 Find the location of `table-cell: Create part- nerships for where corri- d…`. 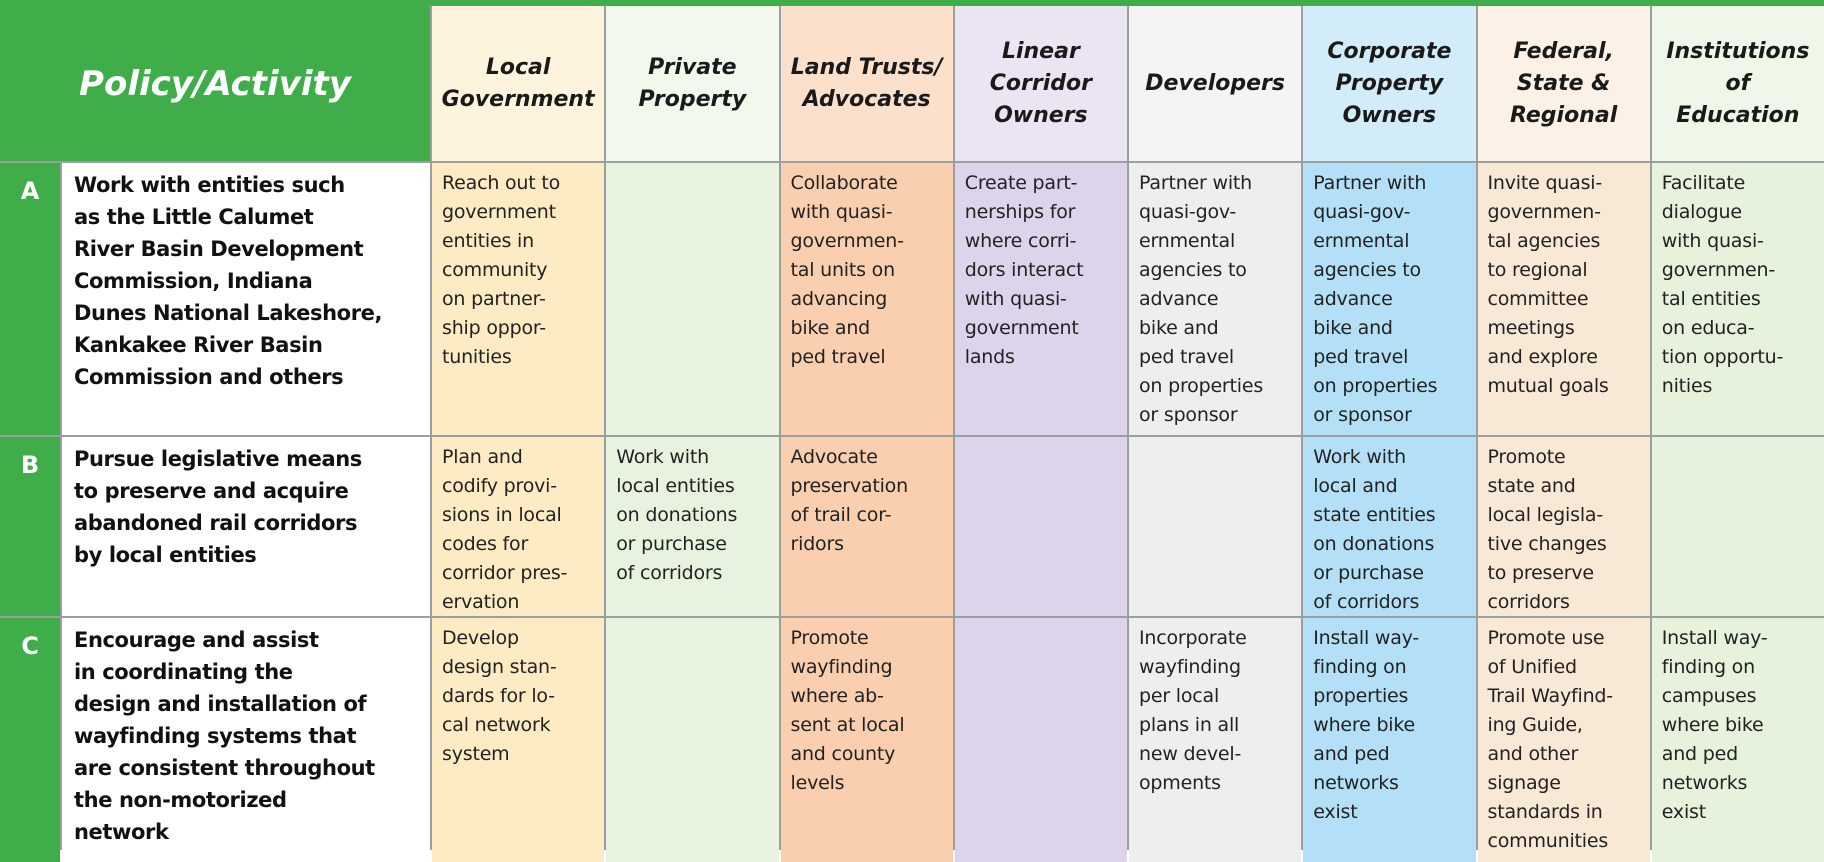

table-cell: Create part- nerships for where corri- d… is located at coordinates (1040, 299).